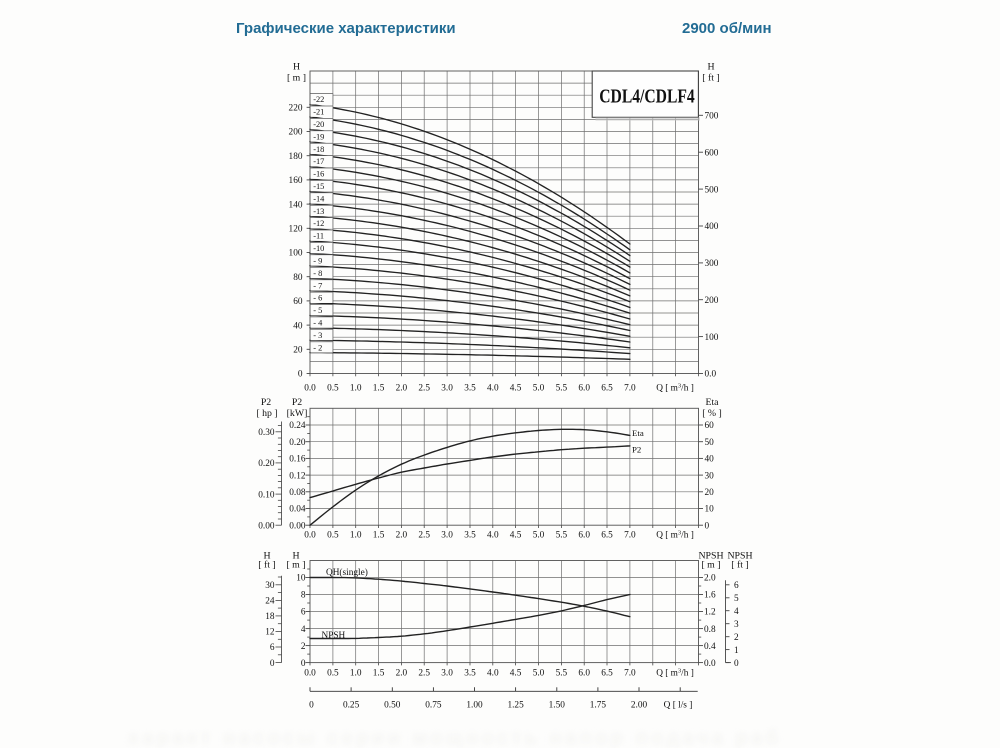  Describe the element at coordinates (317, 347) in the screenshot. I see `svg-text: - 2` at that location.